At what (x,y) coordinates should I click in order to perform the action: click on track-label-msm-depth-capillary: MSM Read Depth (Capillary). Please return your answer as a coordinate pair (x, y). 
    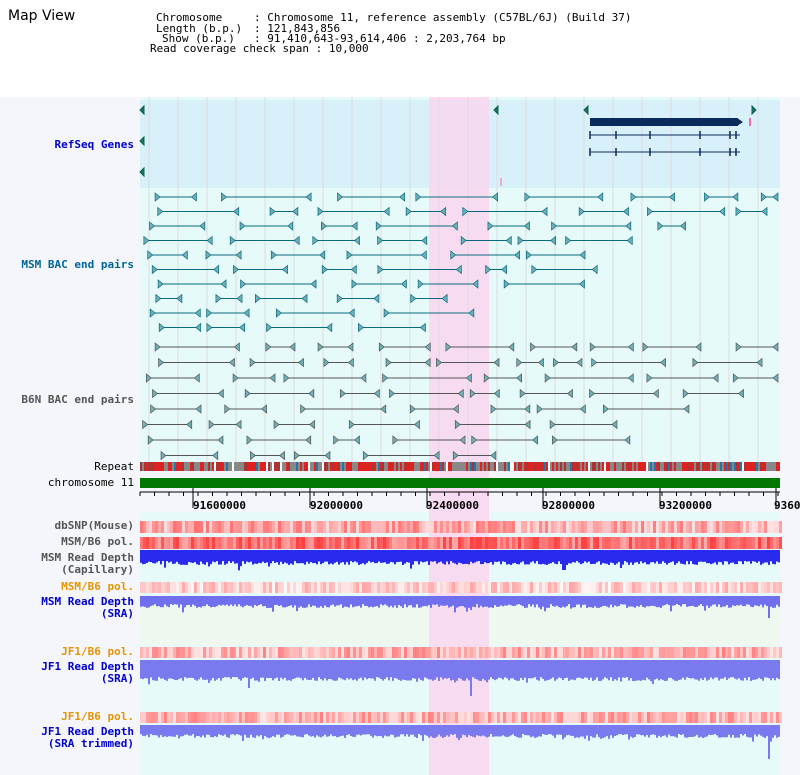
    Looking at the image, I should click on (87, 563).